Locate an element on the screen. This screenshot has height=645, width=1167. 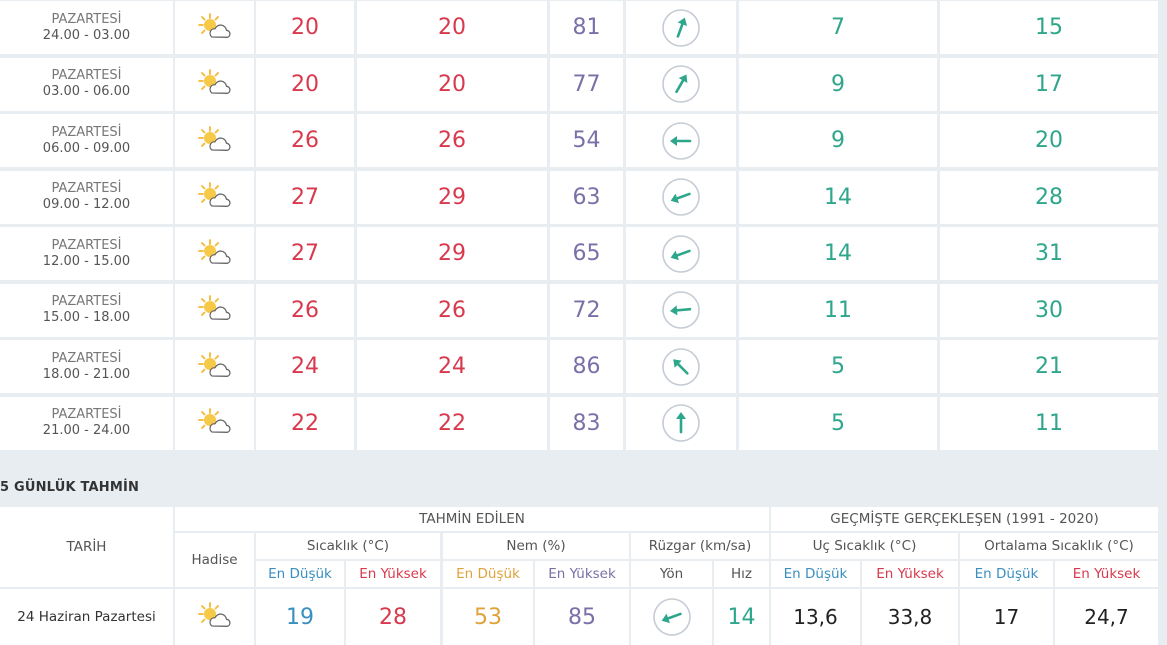
header-temp-low: En Düşük is located at coordinates (300, 574).